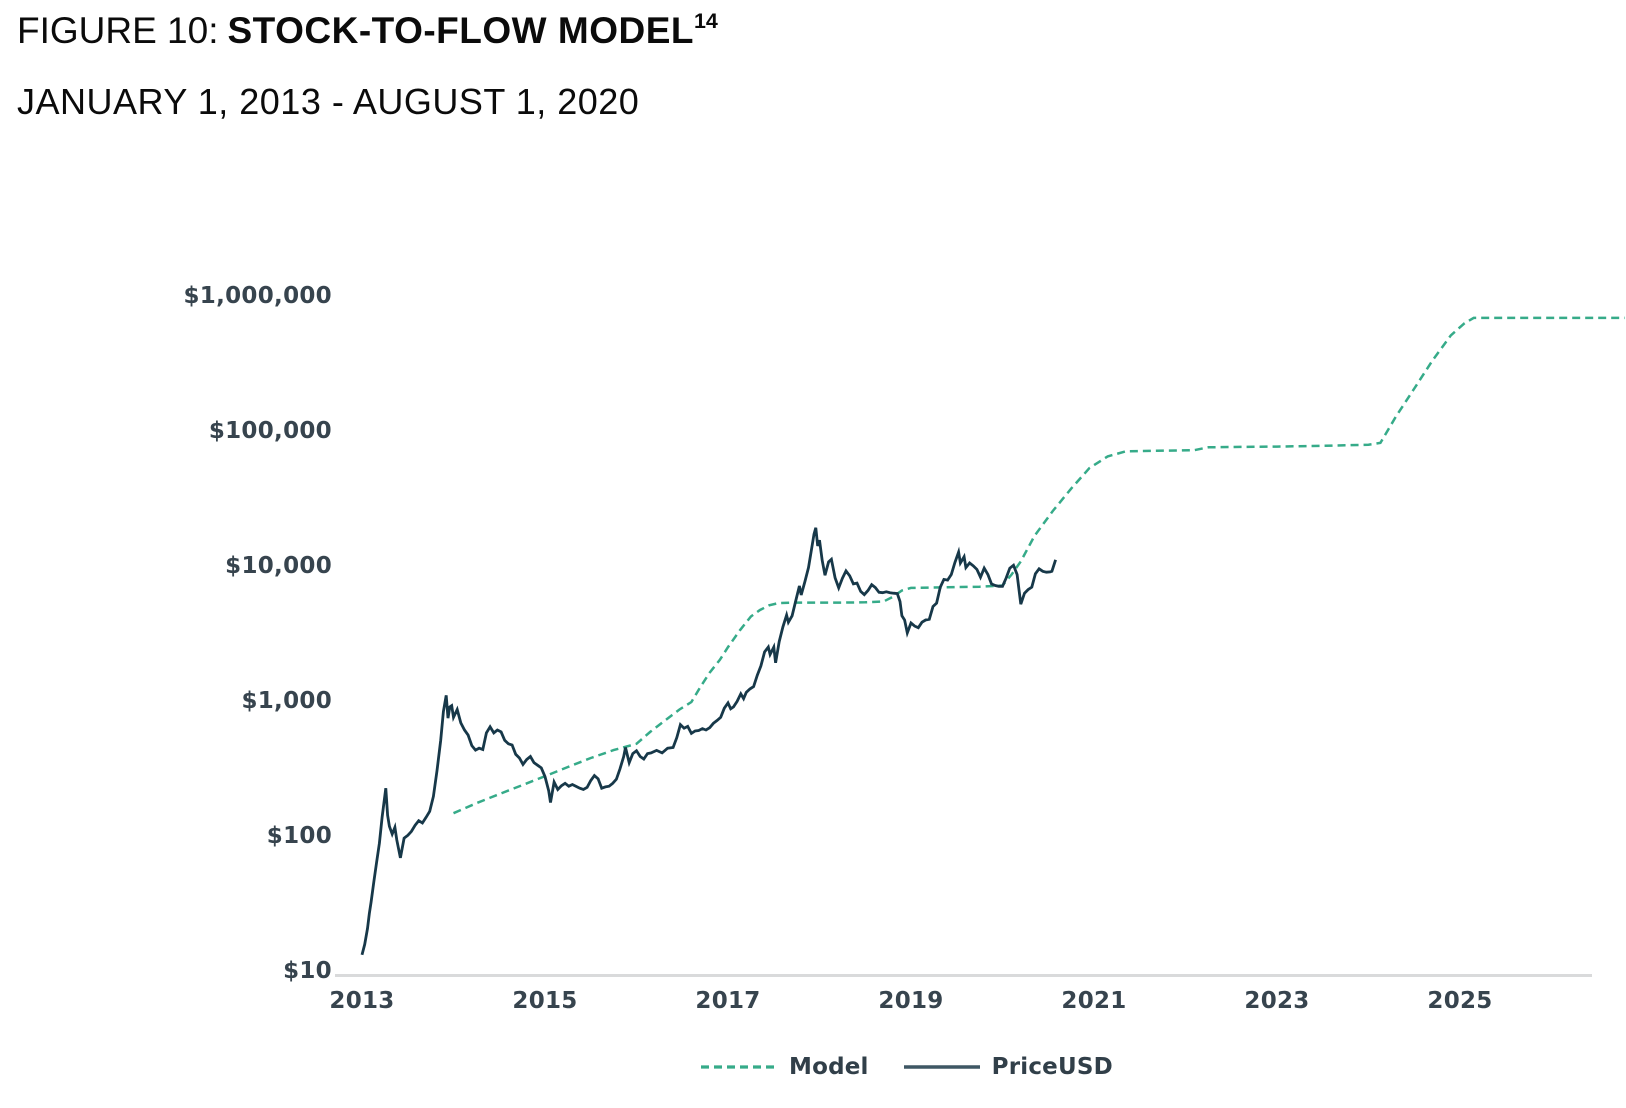 This screenshot has height=1108, width=1626. I want to click on model-line-swatch-icon, so click(739, 1067).